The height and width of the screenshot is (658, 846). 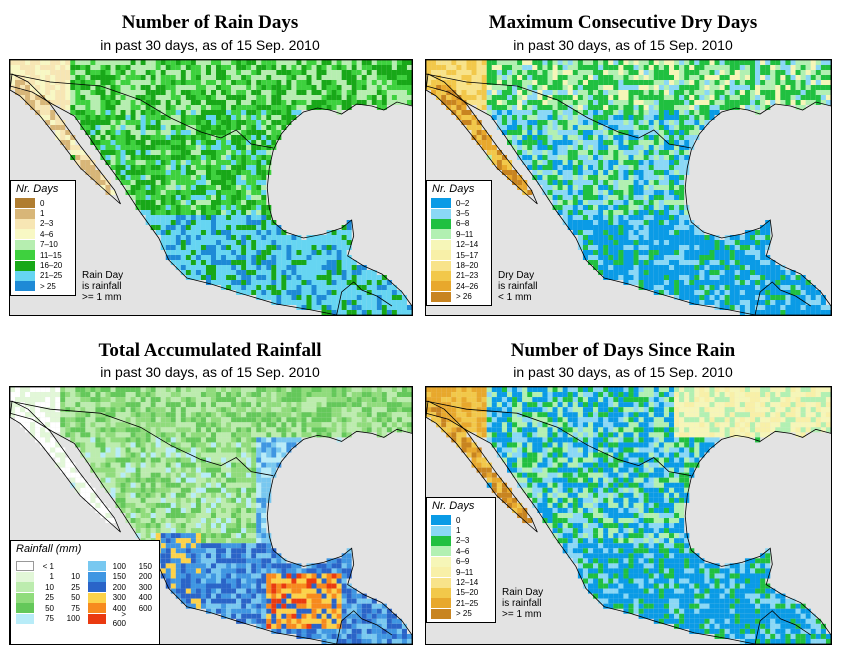 What do you see at coordinates (467, 583) in the screenshot?
I see `legend-label: 12–14` at bounding box center [467, 583].